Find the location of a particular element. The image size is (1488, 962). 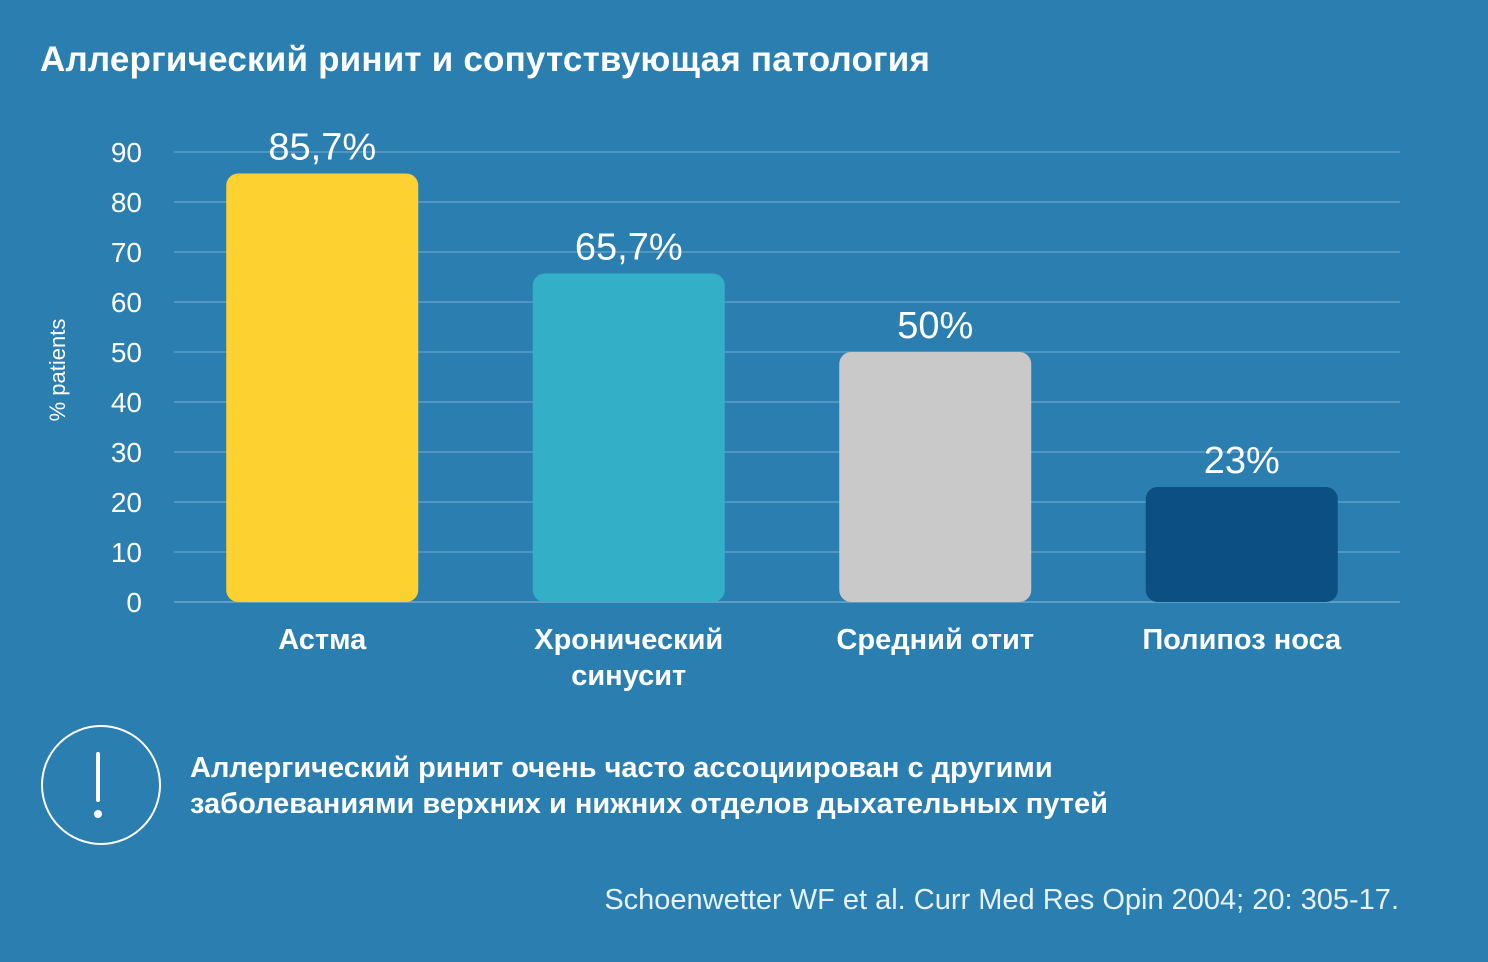

exclamation-icon-bar is located at coordinates (98, 777).